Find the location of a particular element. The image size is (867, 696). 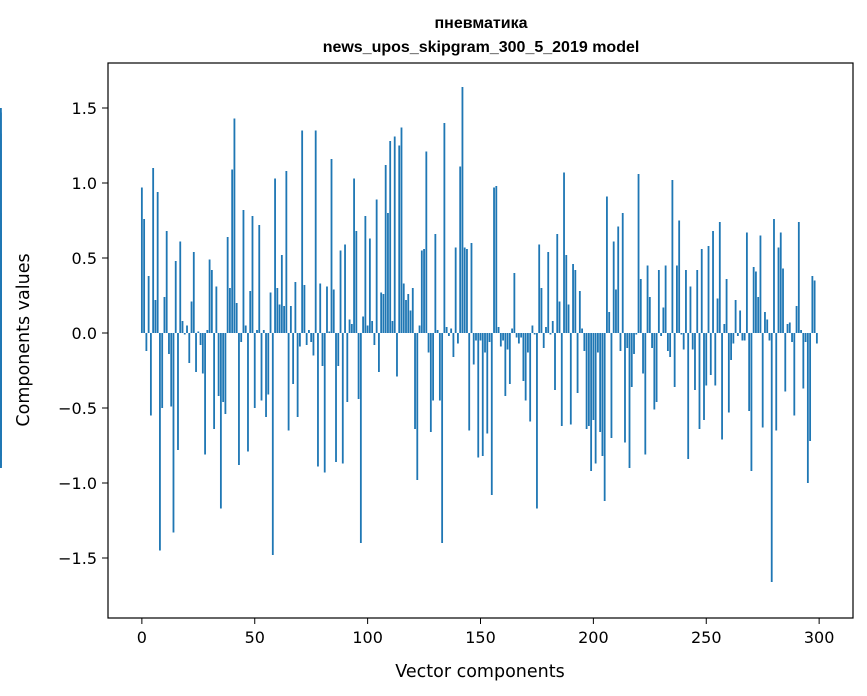

x-tick-label: 0 is located at coordinates (142, 637).